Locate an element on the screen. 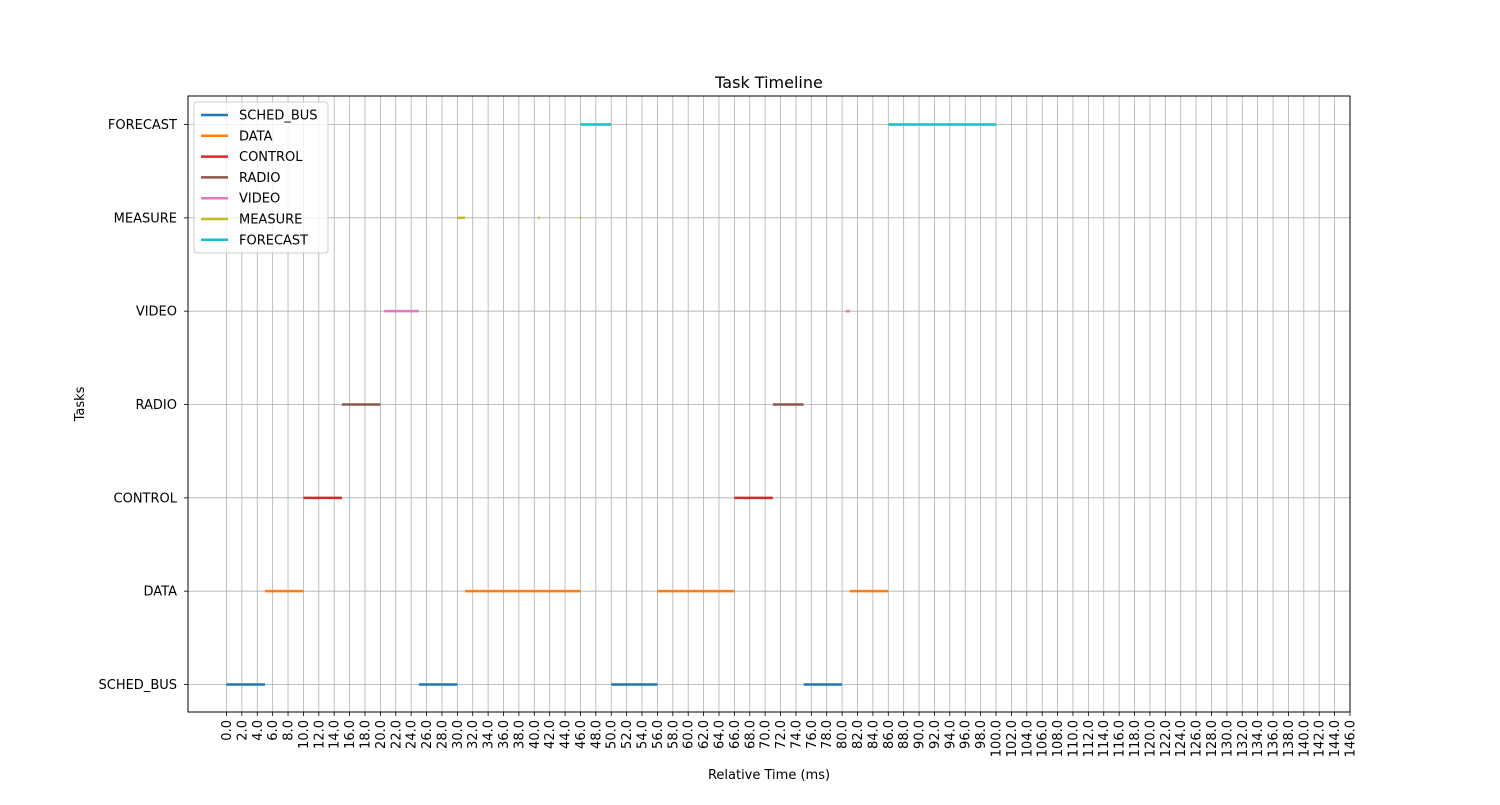 This screenshot has height=805, width=1500. x-tick-label: 94.0 is located at coordinates (950, 734).